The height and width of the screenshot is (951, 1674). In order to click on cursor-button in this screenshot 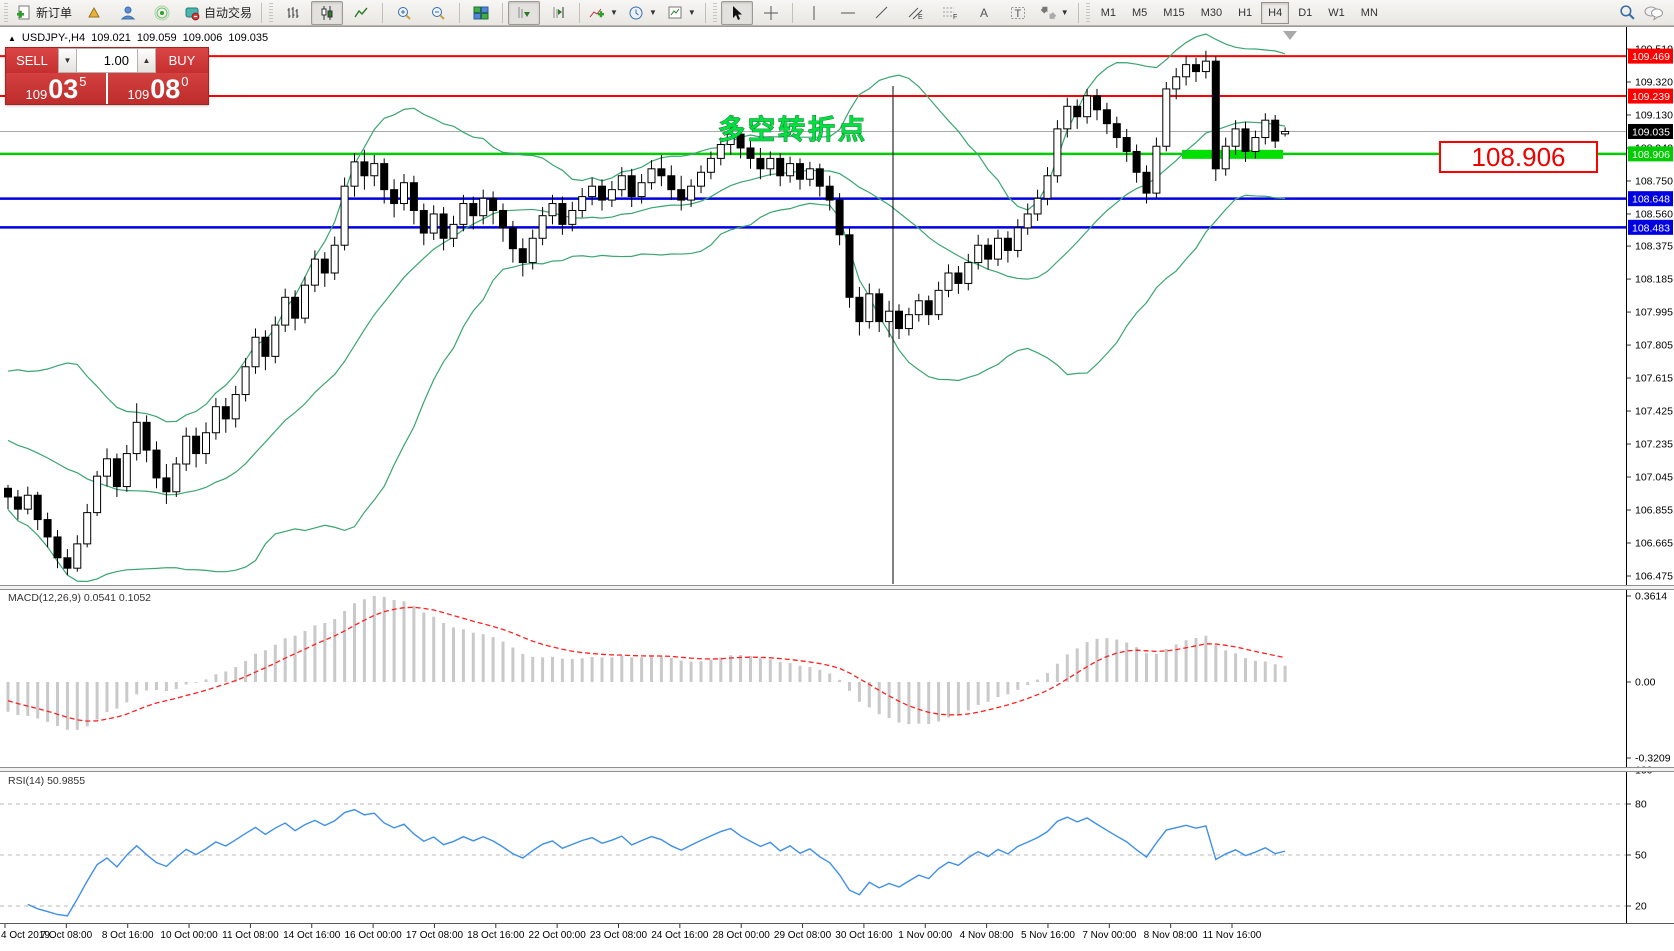, I will do `click(736, 12)`.